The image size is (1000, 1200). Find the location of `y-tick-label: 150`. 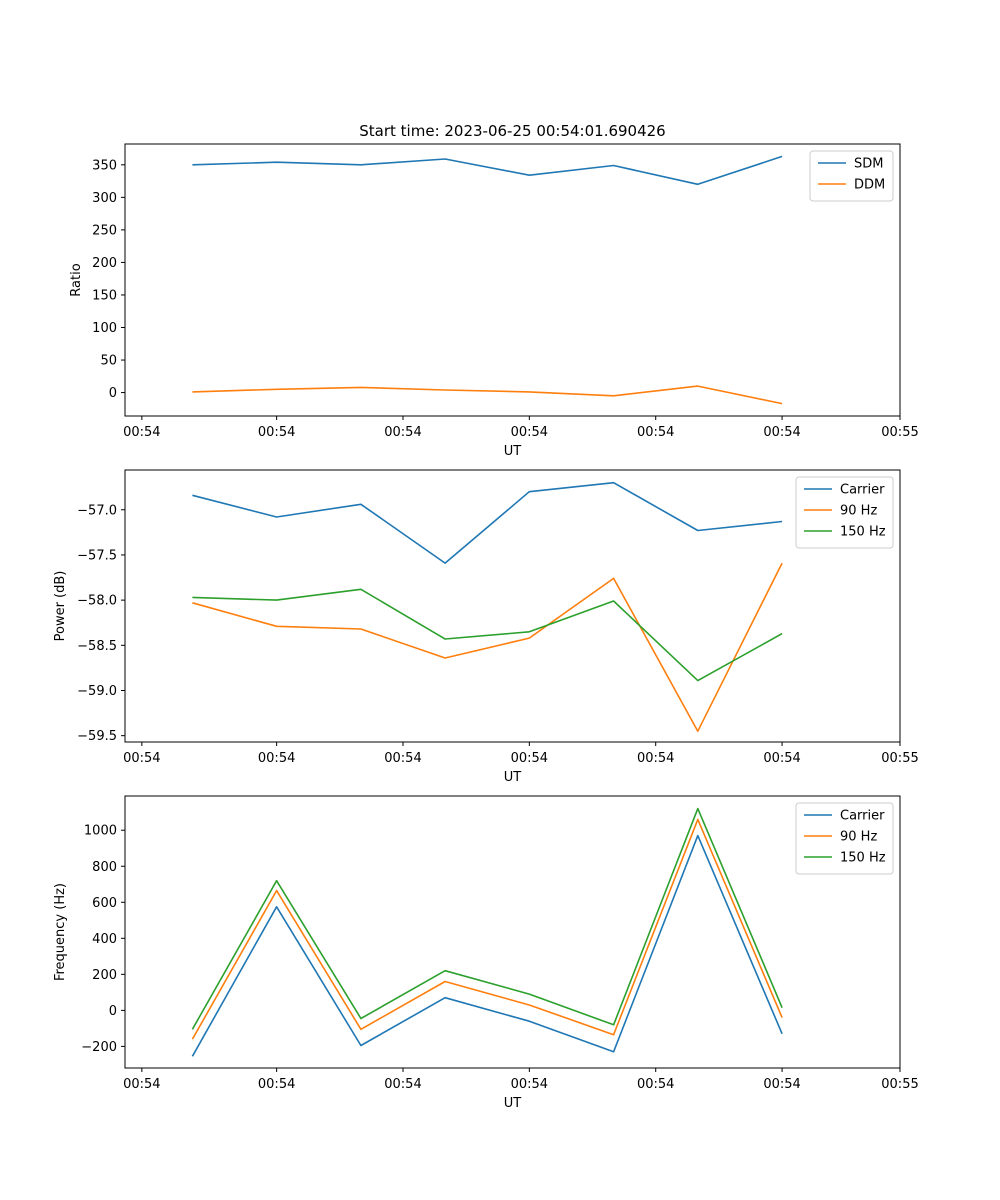

y-tick-label: 150 is located at coordinates (104, 295).